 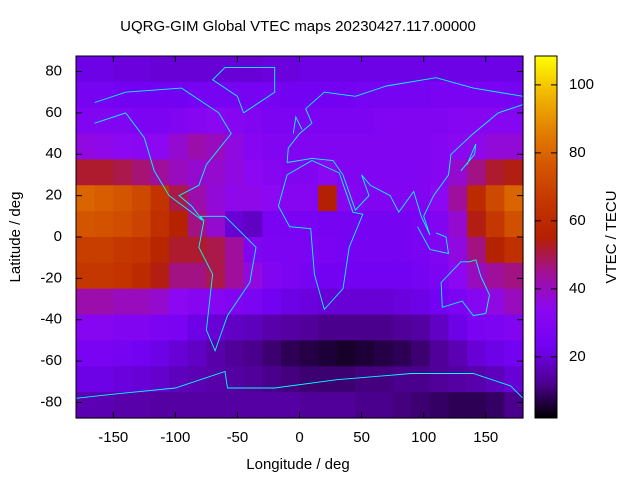 What do you see at coordinates (361, 437) in the screenshot?
I see `x-tick-label: 50` at bounding box center [361, 437].